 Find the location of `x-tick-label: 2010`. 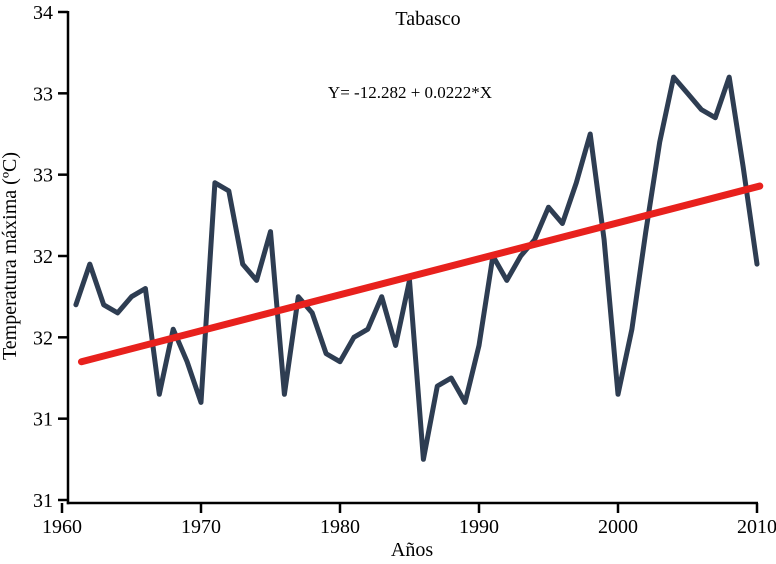

x-tick-label: 2010 is located at coordinates (756, 527).